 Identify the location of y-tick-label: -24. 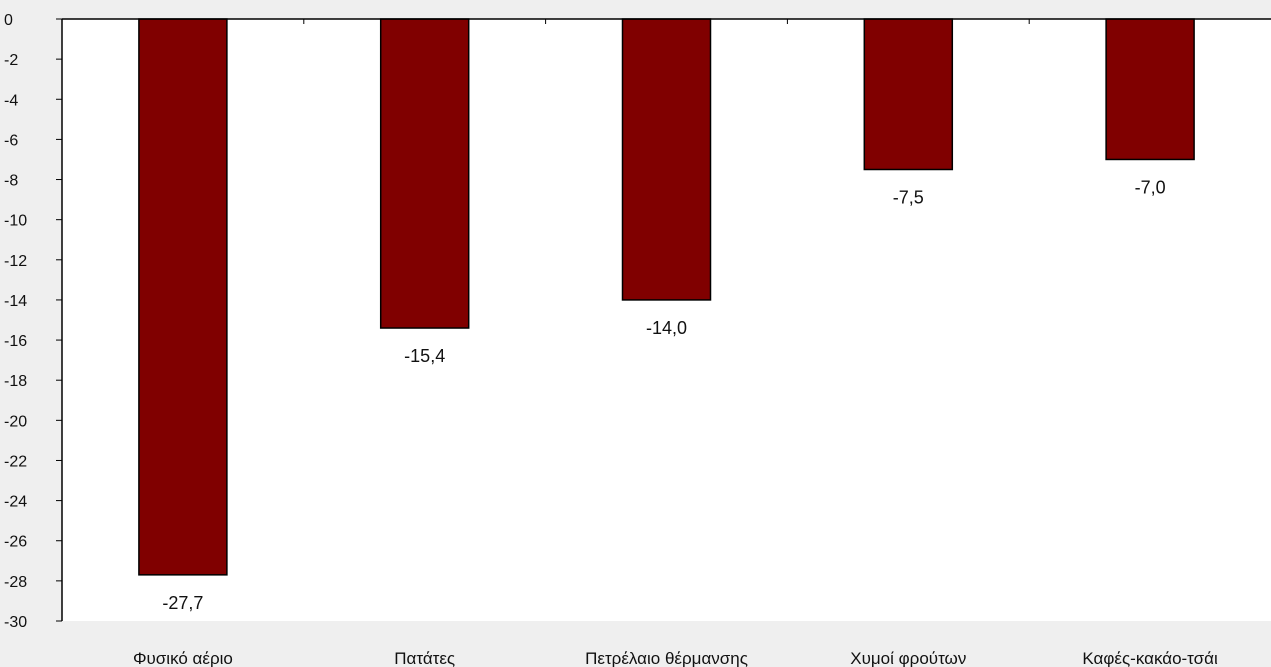
(15, 502).